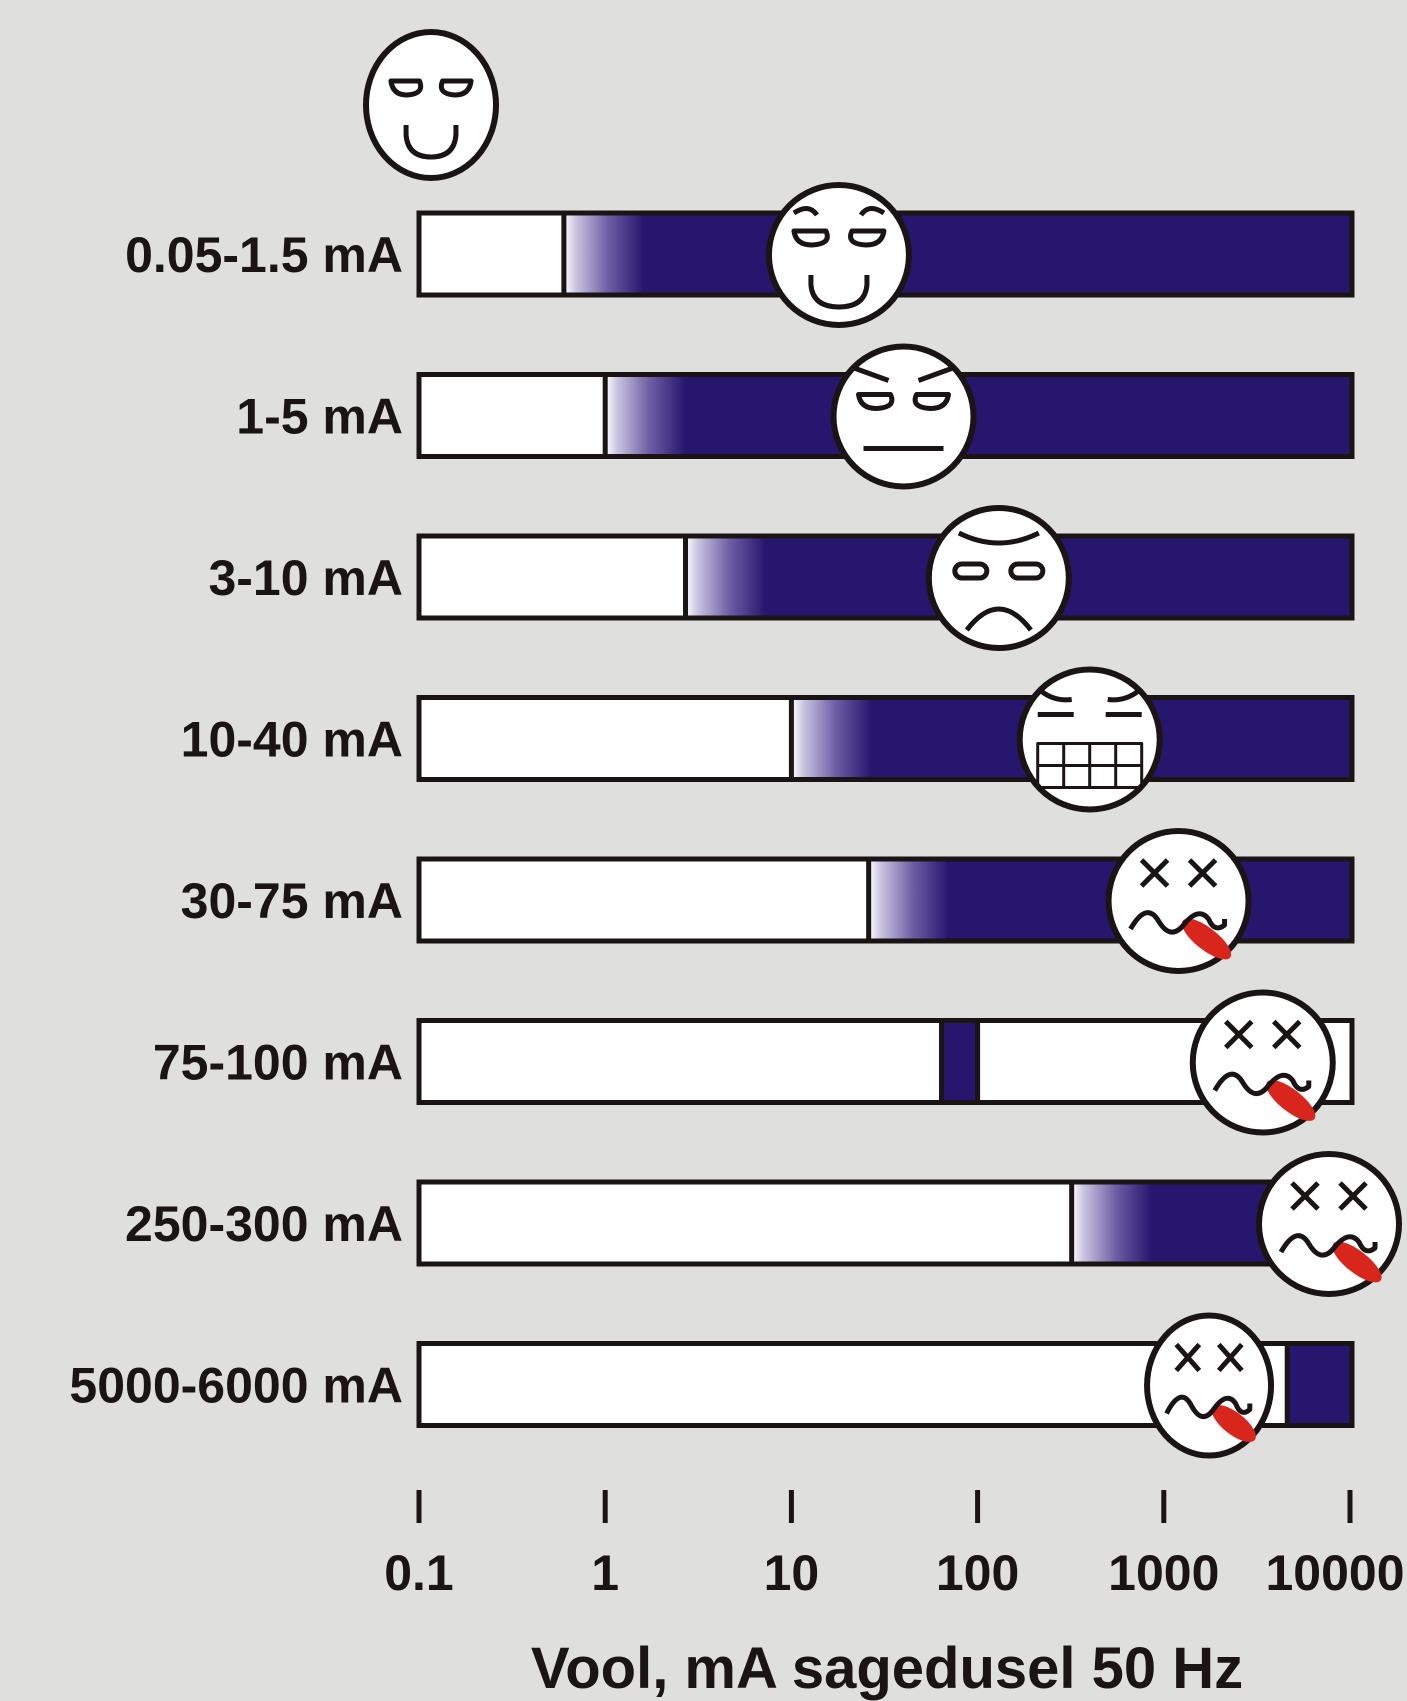 The height and width of the screenshot is (1701, 1407). I want to click on frown-face-icon, so click(998, 578).